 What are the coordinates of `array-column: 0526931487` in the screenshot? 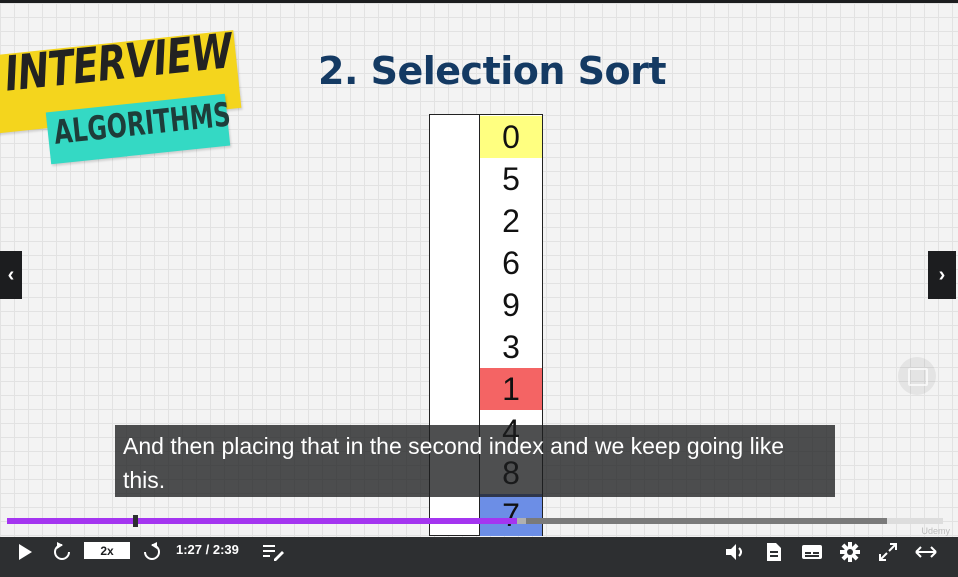 It's located at (511, 325).